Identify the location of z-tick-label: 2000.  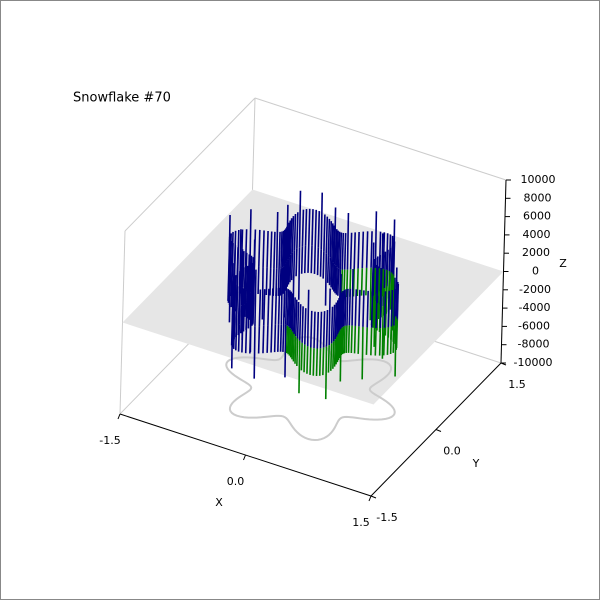
(536, 252).